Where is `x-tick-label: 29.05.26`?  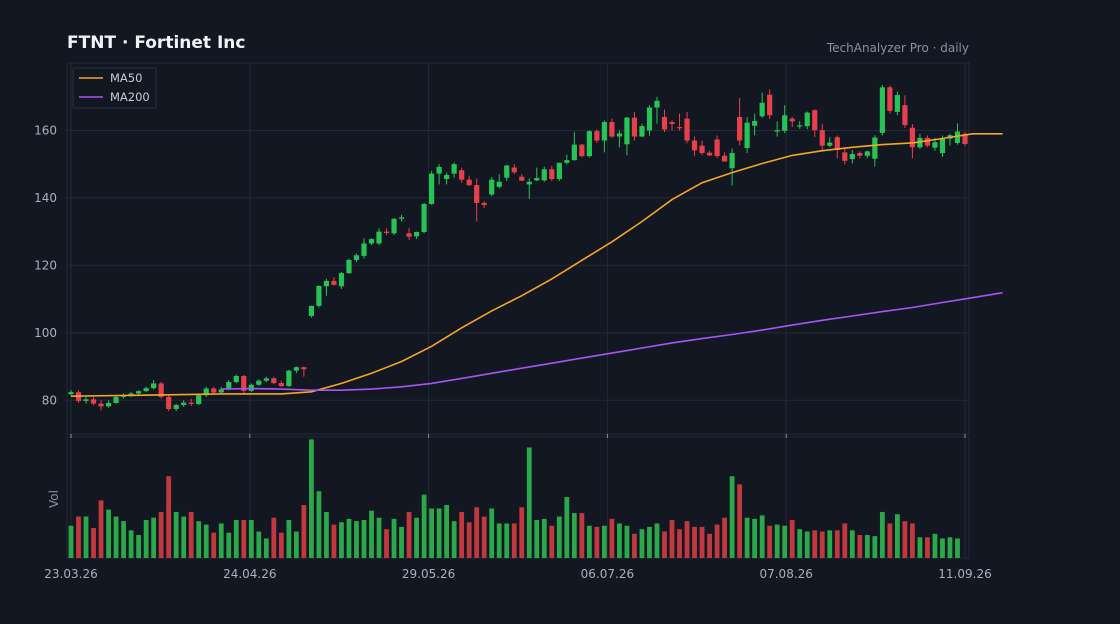
x-tick-label: 29.05.26 is located at coordinates (428, 574).